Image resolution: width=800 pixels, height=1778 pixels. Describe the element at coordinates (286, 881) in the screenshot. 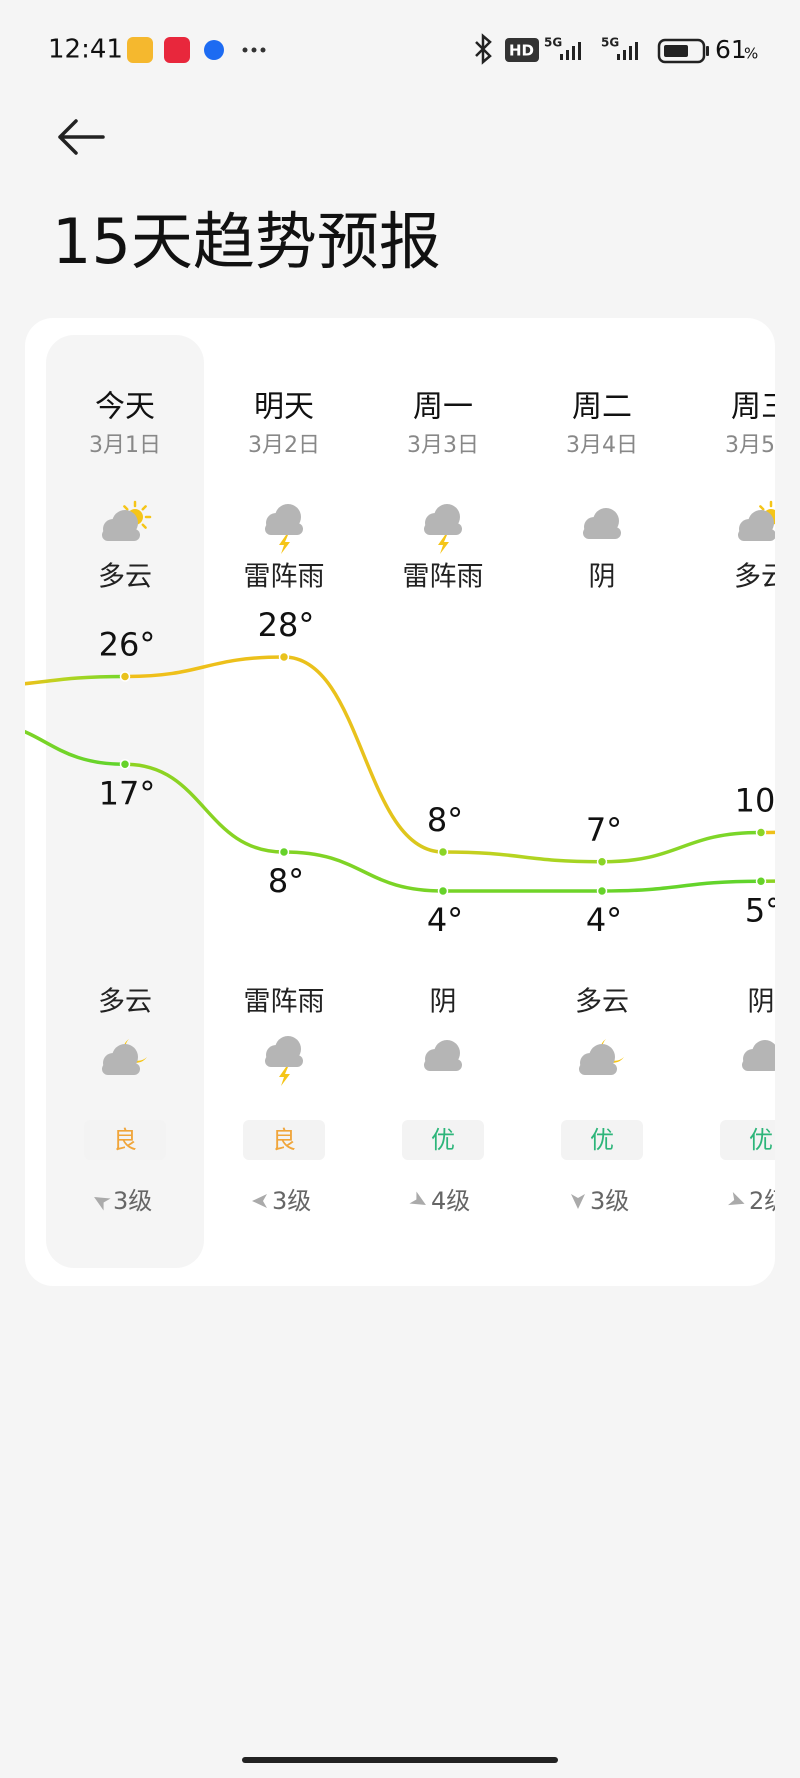

I see `low-temp-label: 8°` at that location.